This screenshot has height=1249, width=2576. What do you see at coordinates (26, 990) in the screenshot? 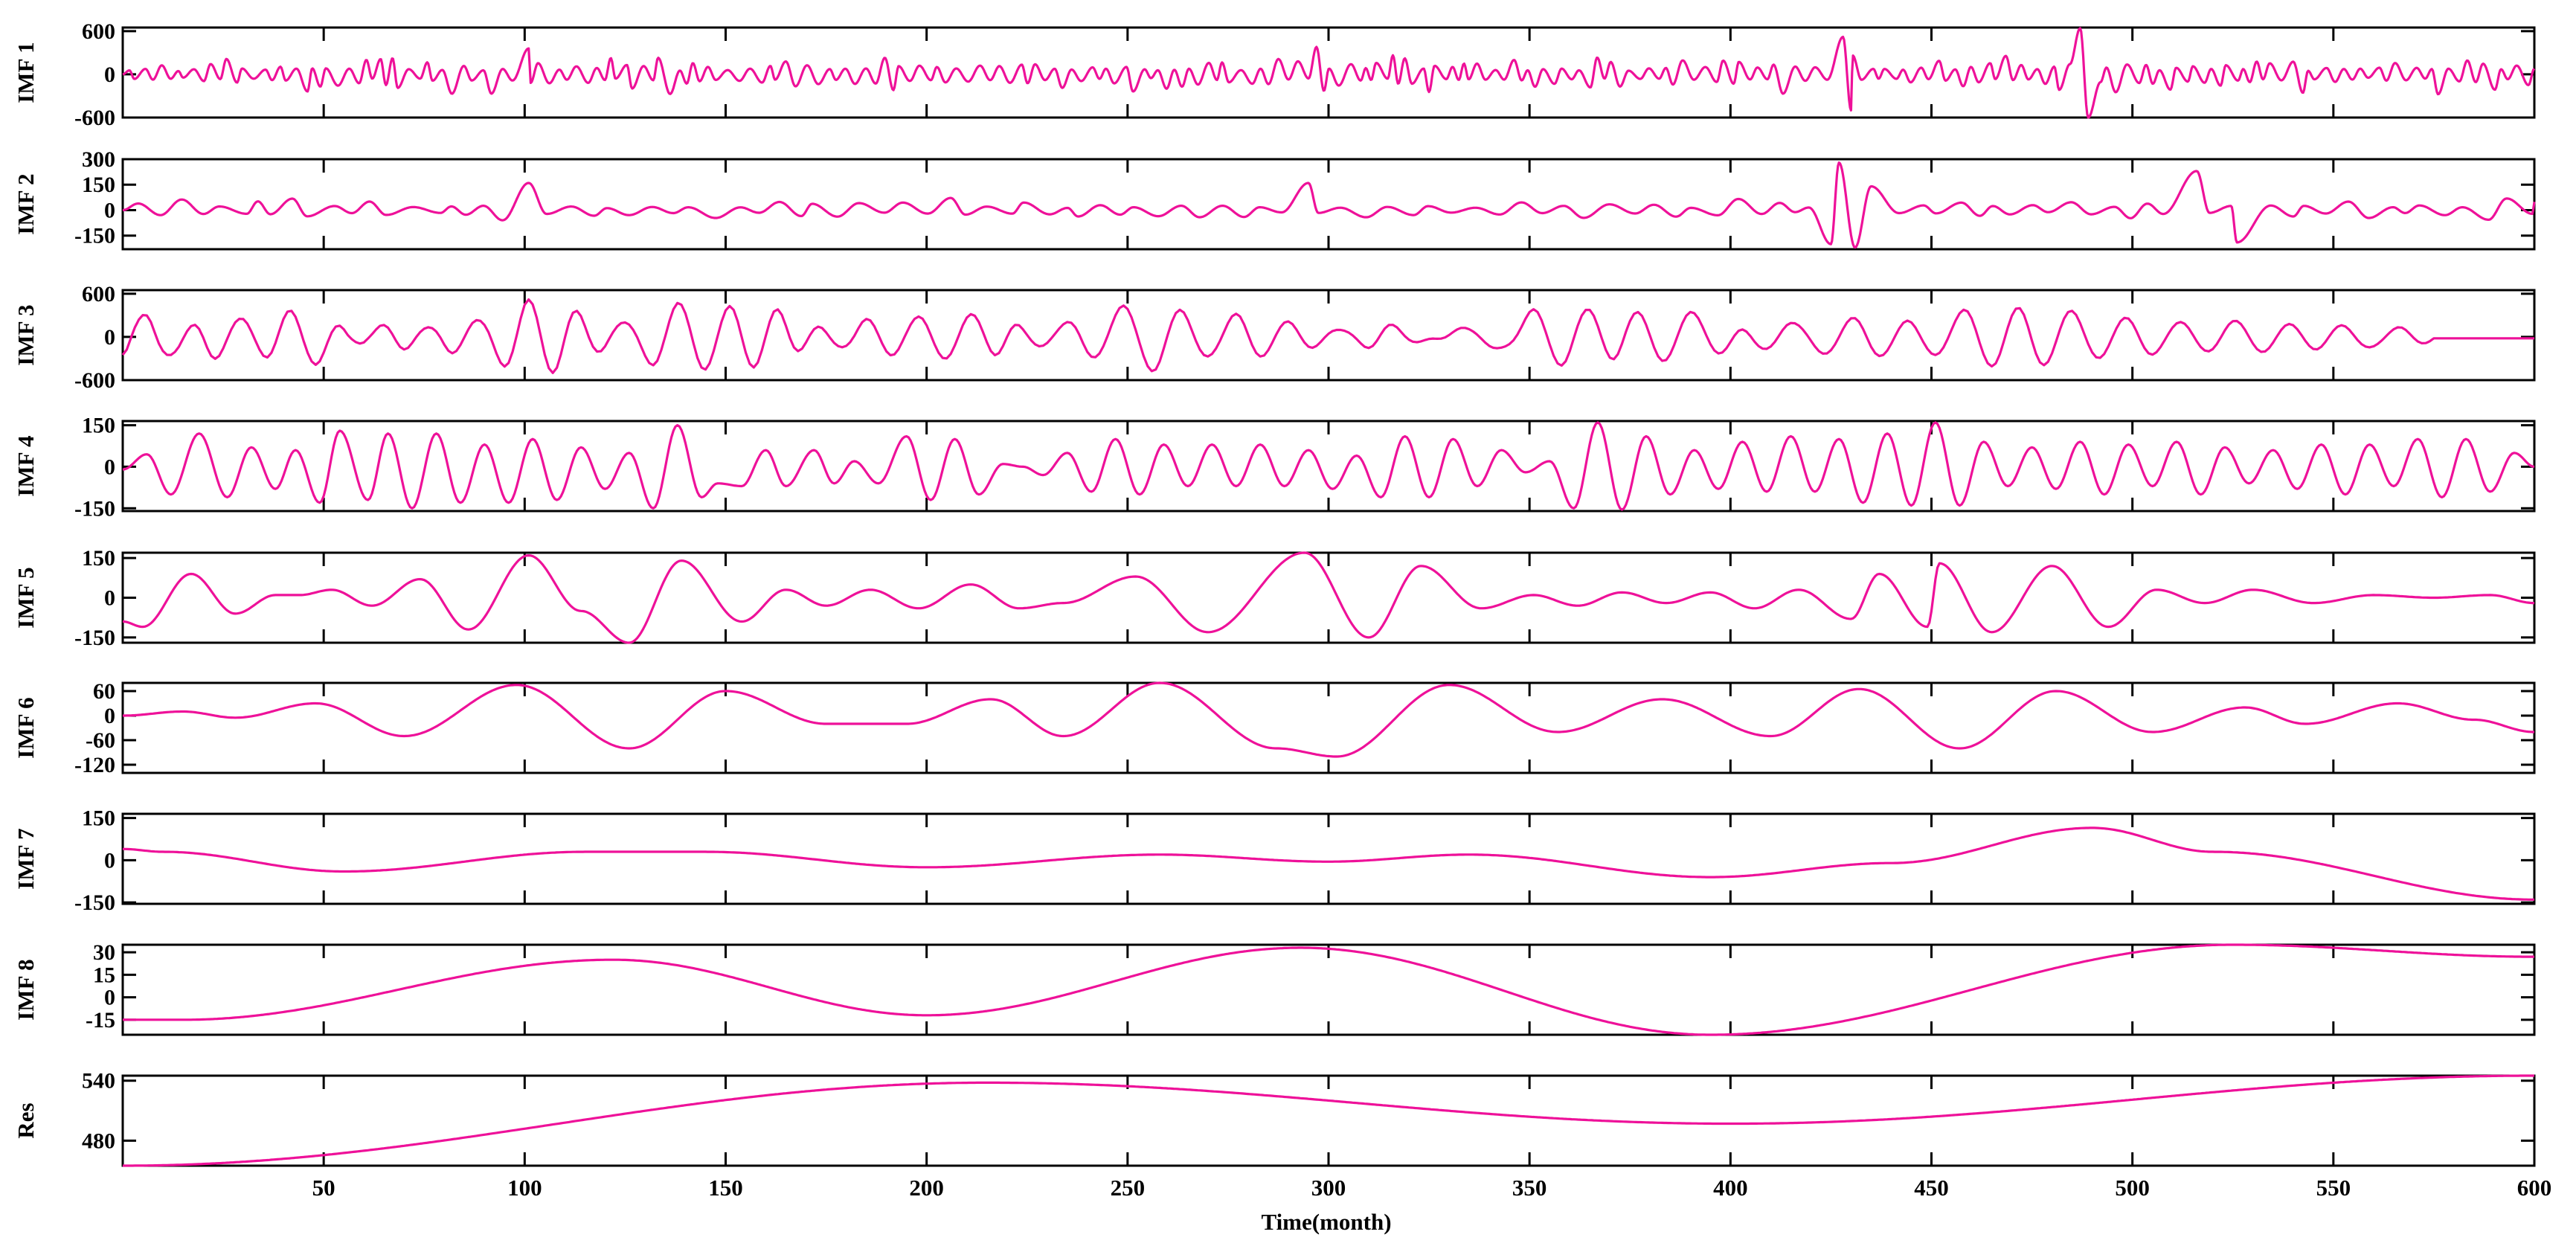
I see `y-axis-label: IMF 8` at bounding box center [26, 990].